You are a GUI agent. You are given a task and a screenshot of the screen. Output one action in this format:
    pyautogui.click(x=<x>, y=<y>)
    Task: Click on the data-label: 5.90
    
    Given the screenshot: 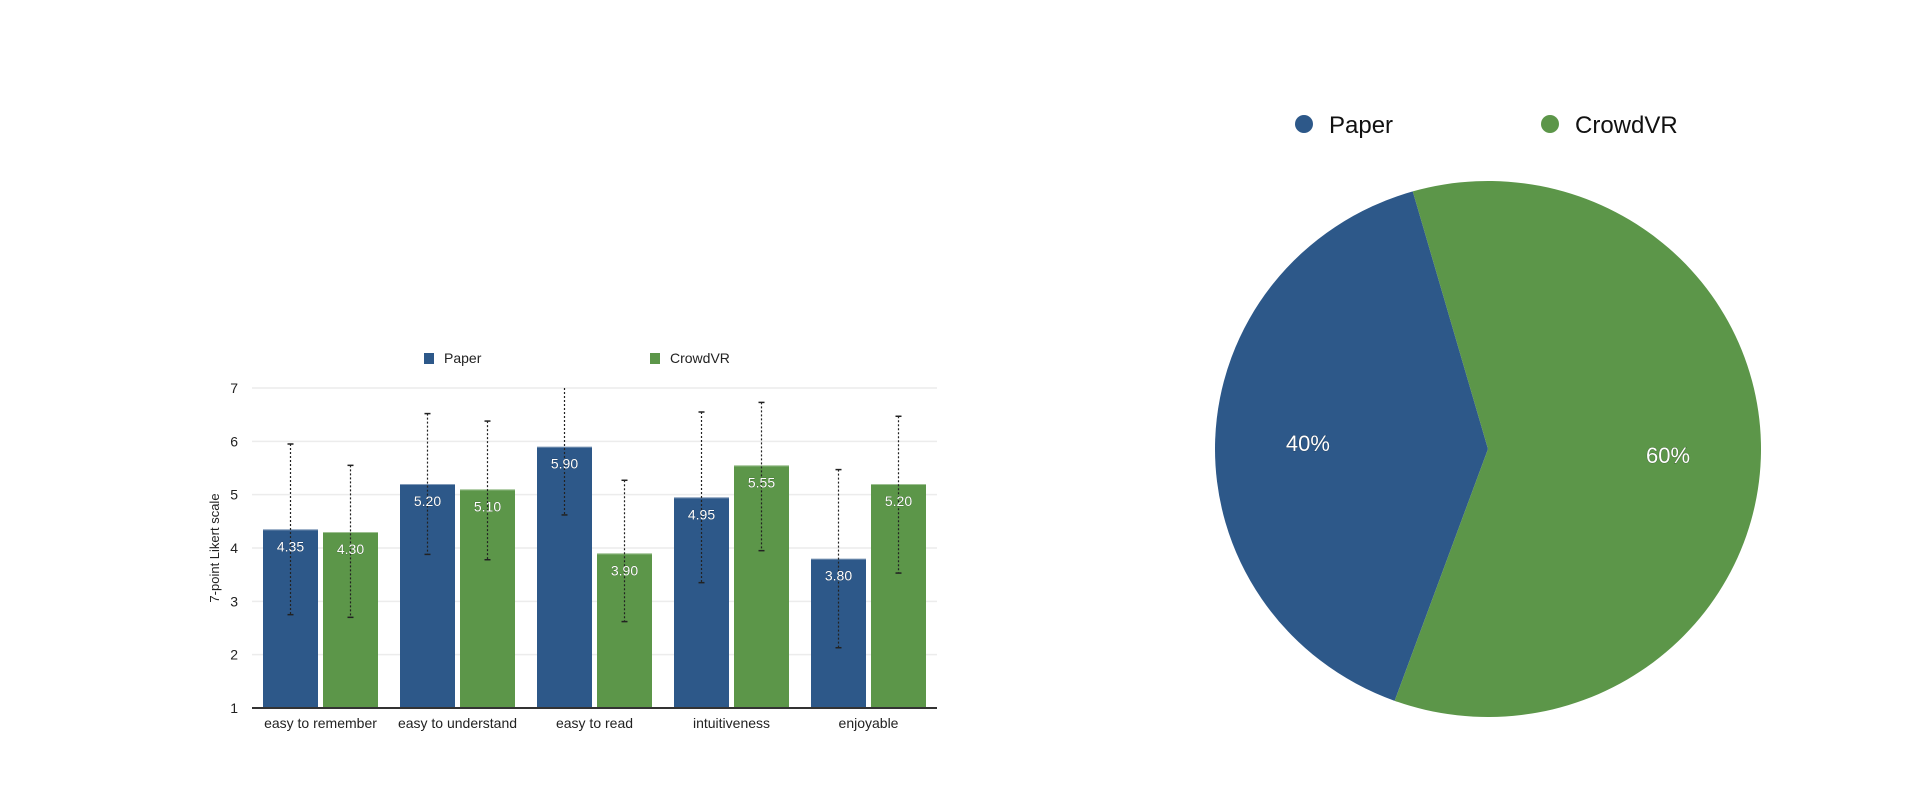 What is the action you would take?
    pyautogui.click(x=564, y=464)
    